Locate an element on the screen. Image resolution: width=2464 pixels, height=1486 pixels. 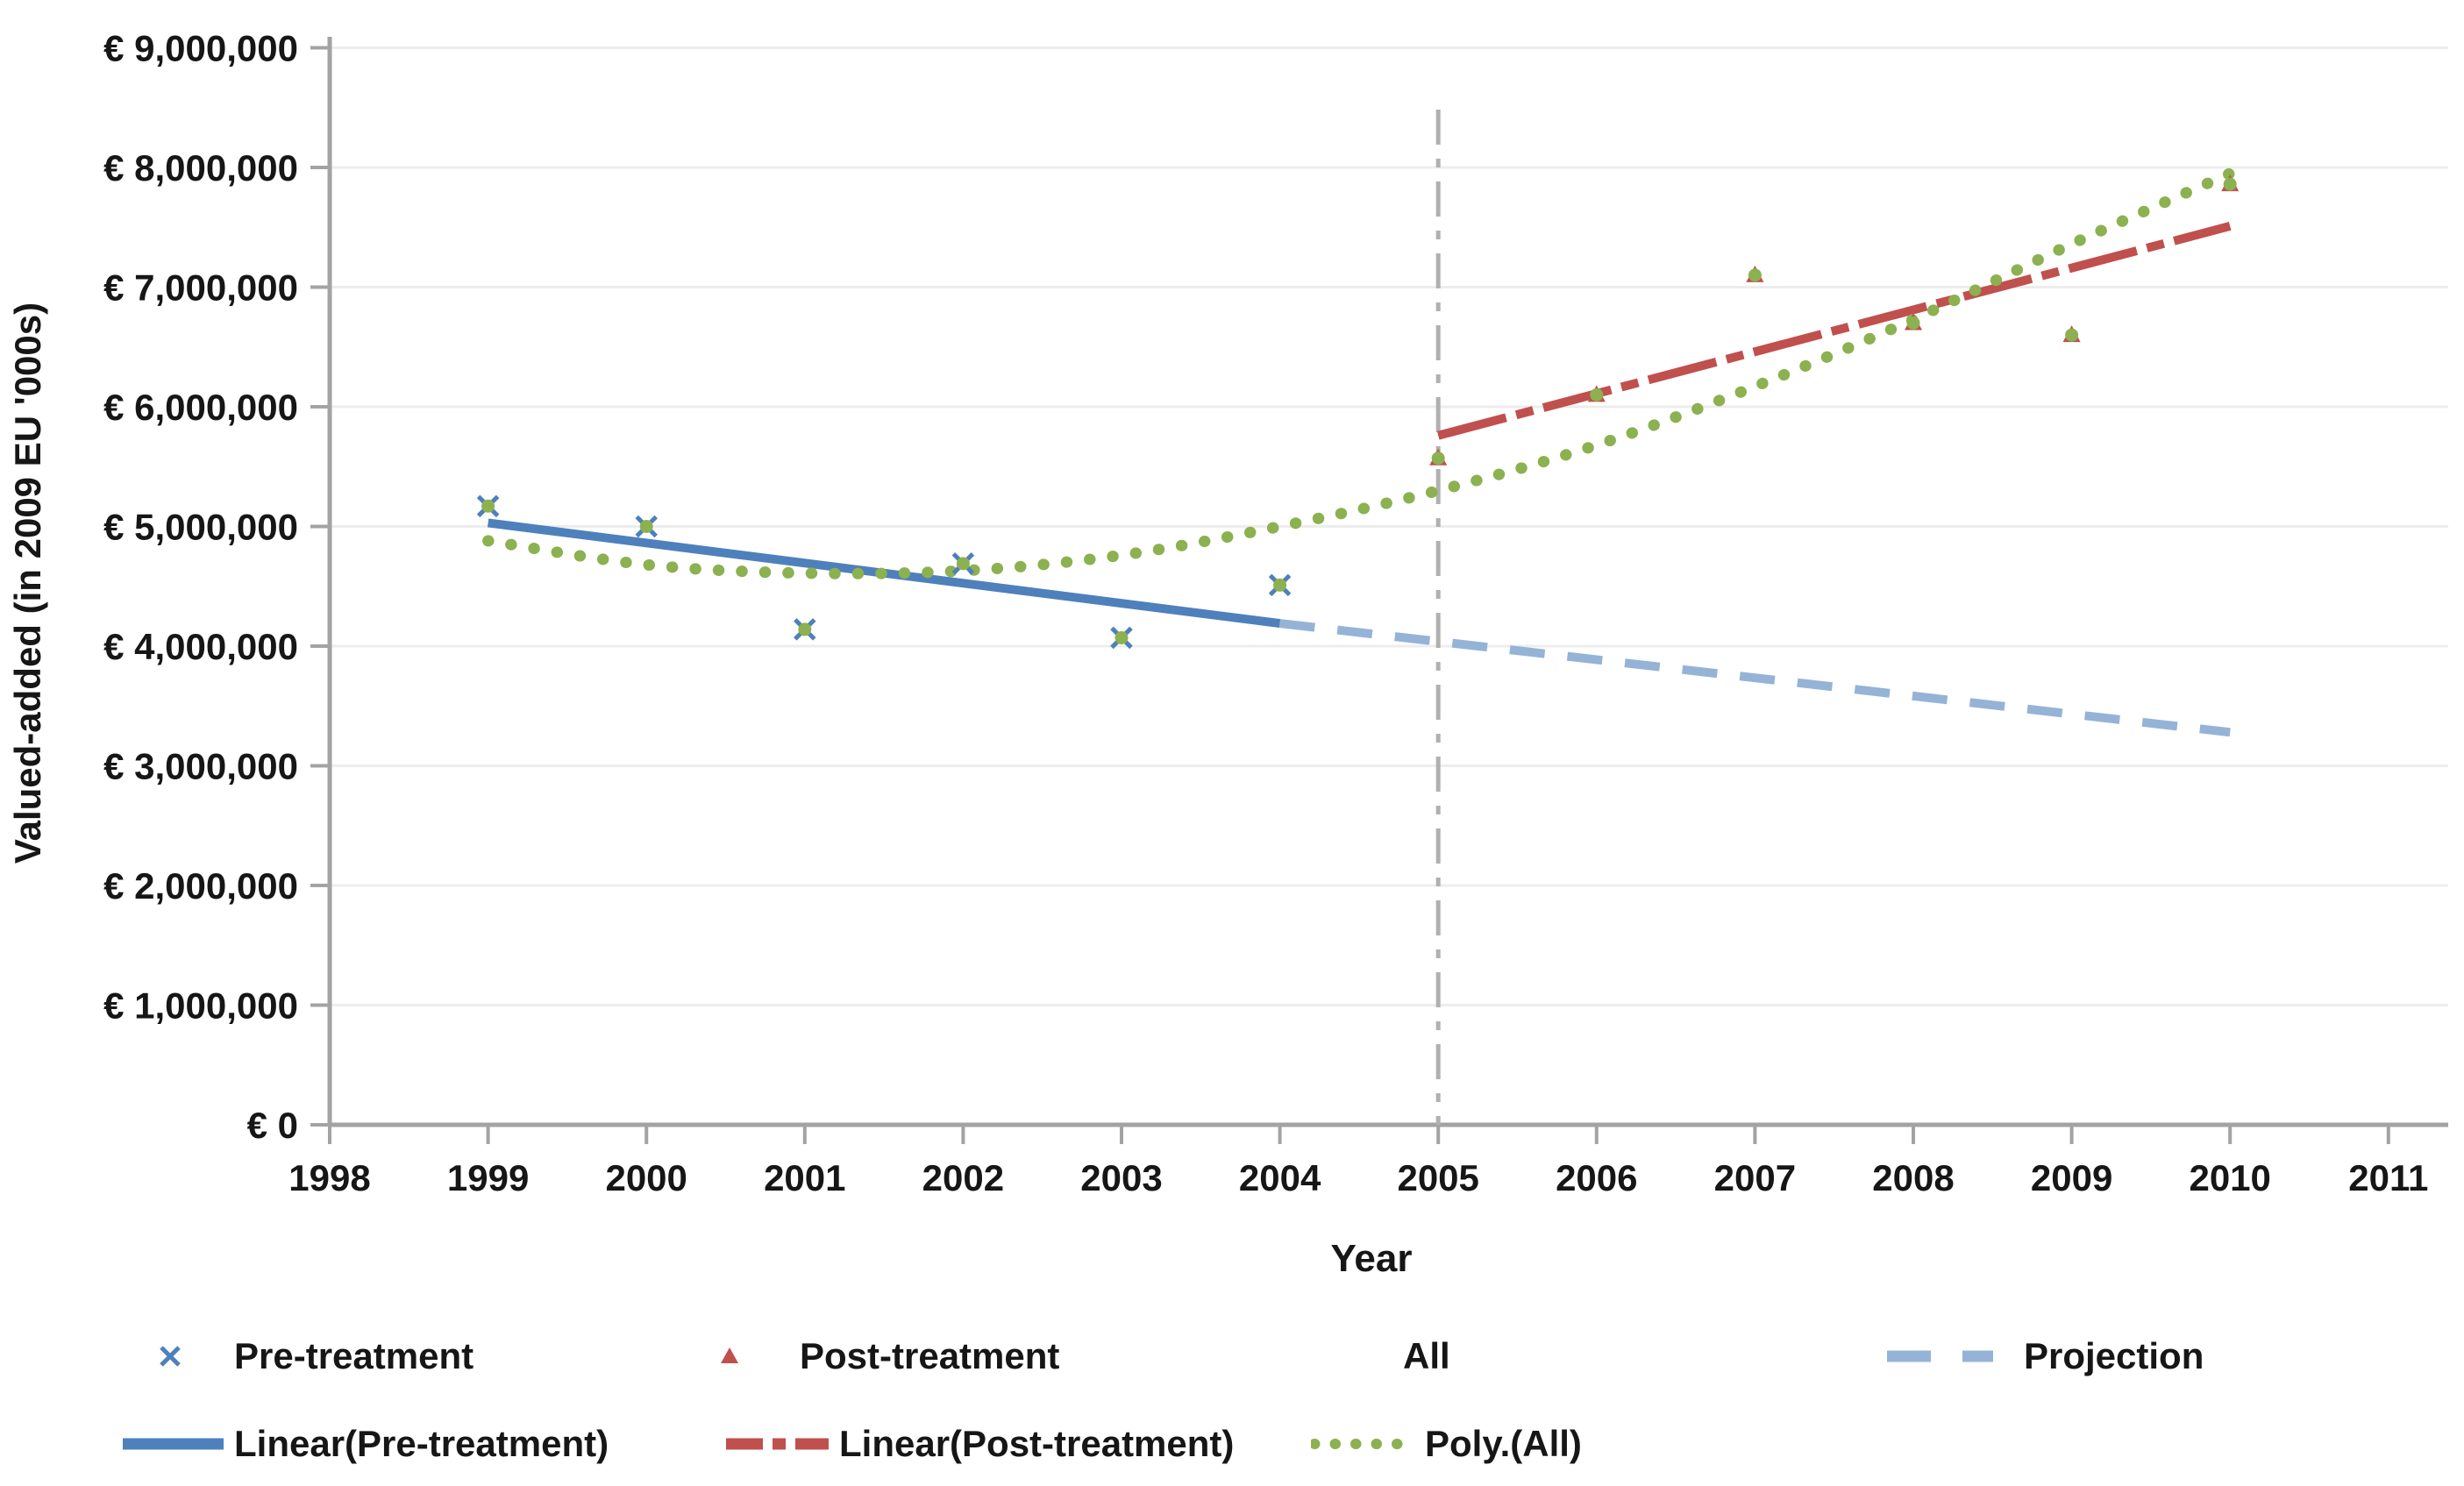
x-tick-label: 2009 is located at coordinates (2071, 1178).